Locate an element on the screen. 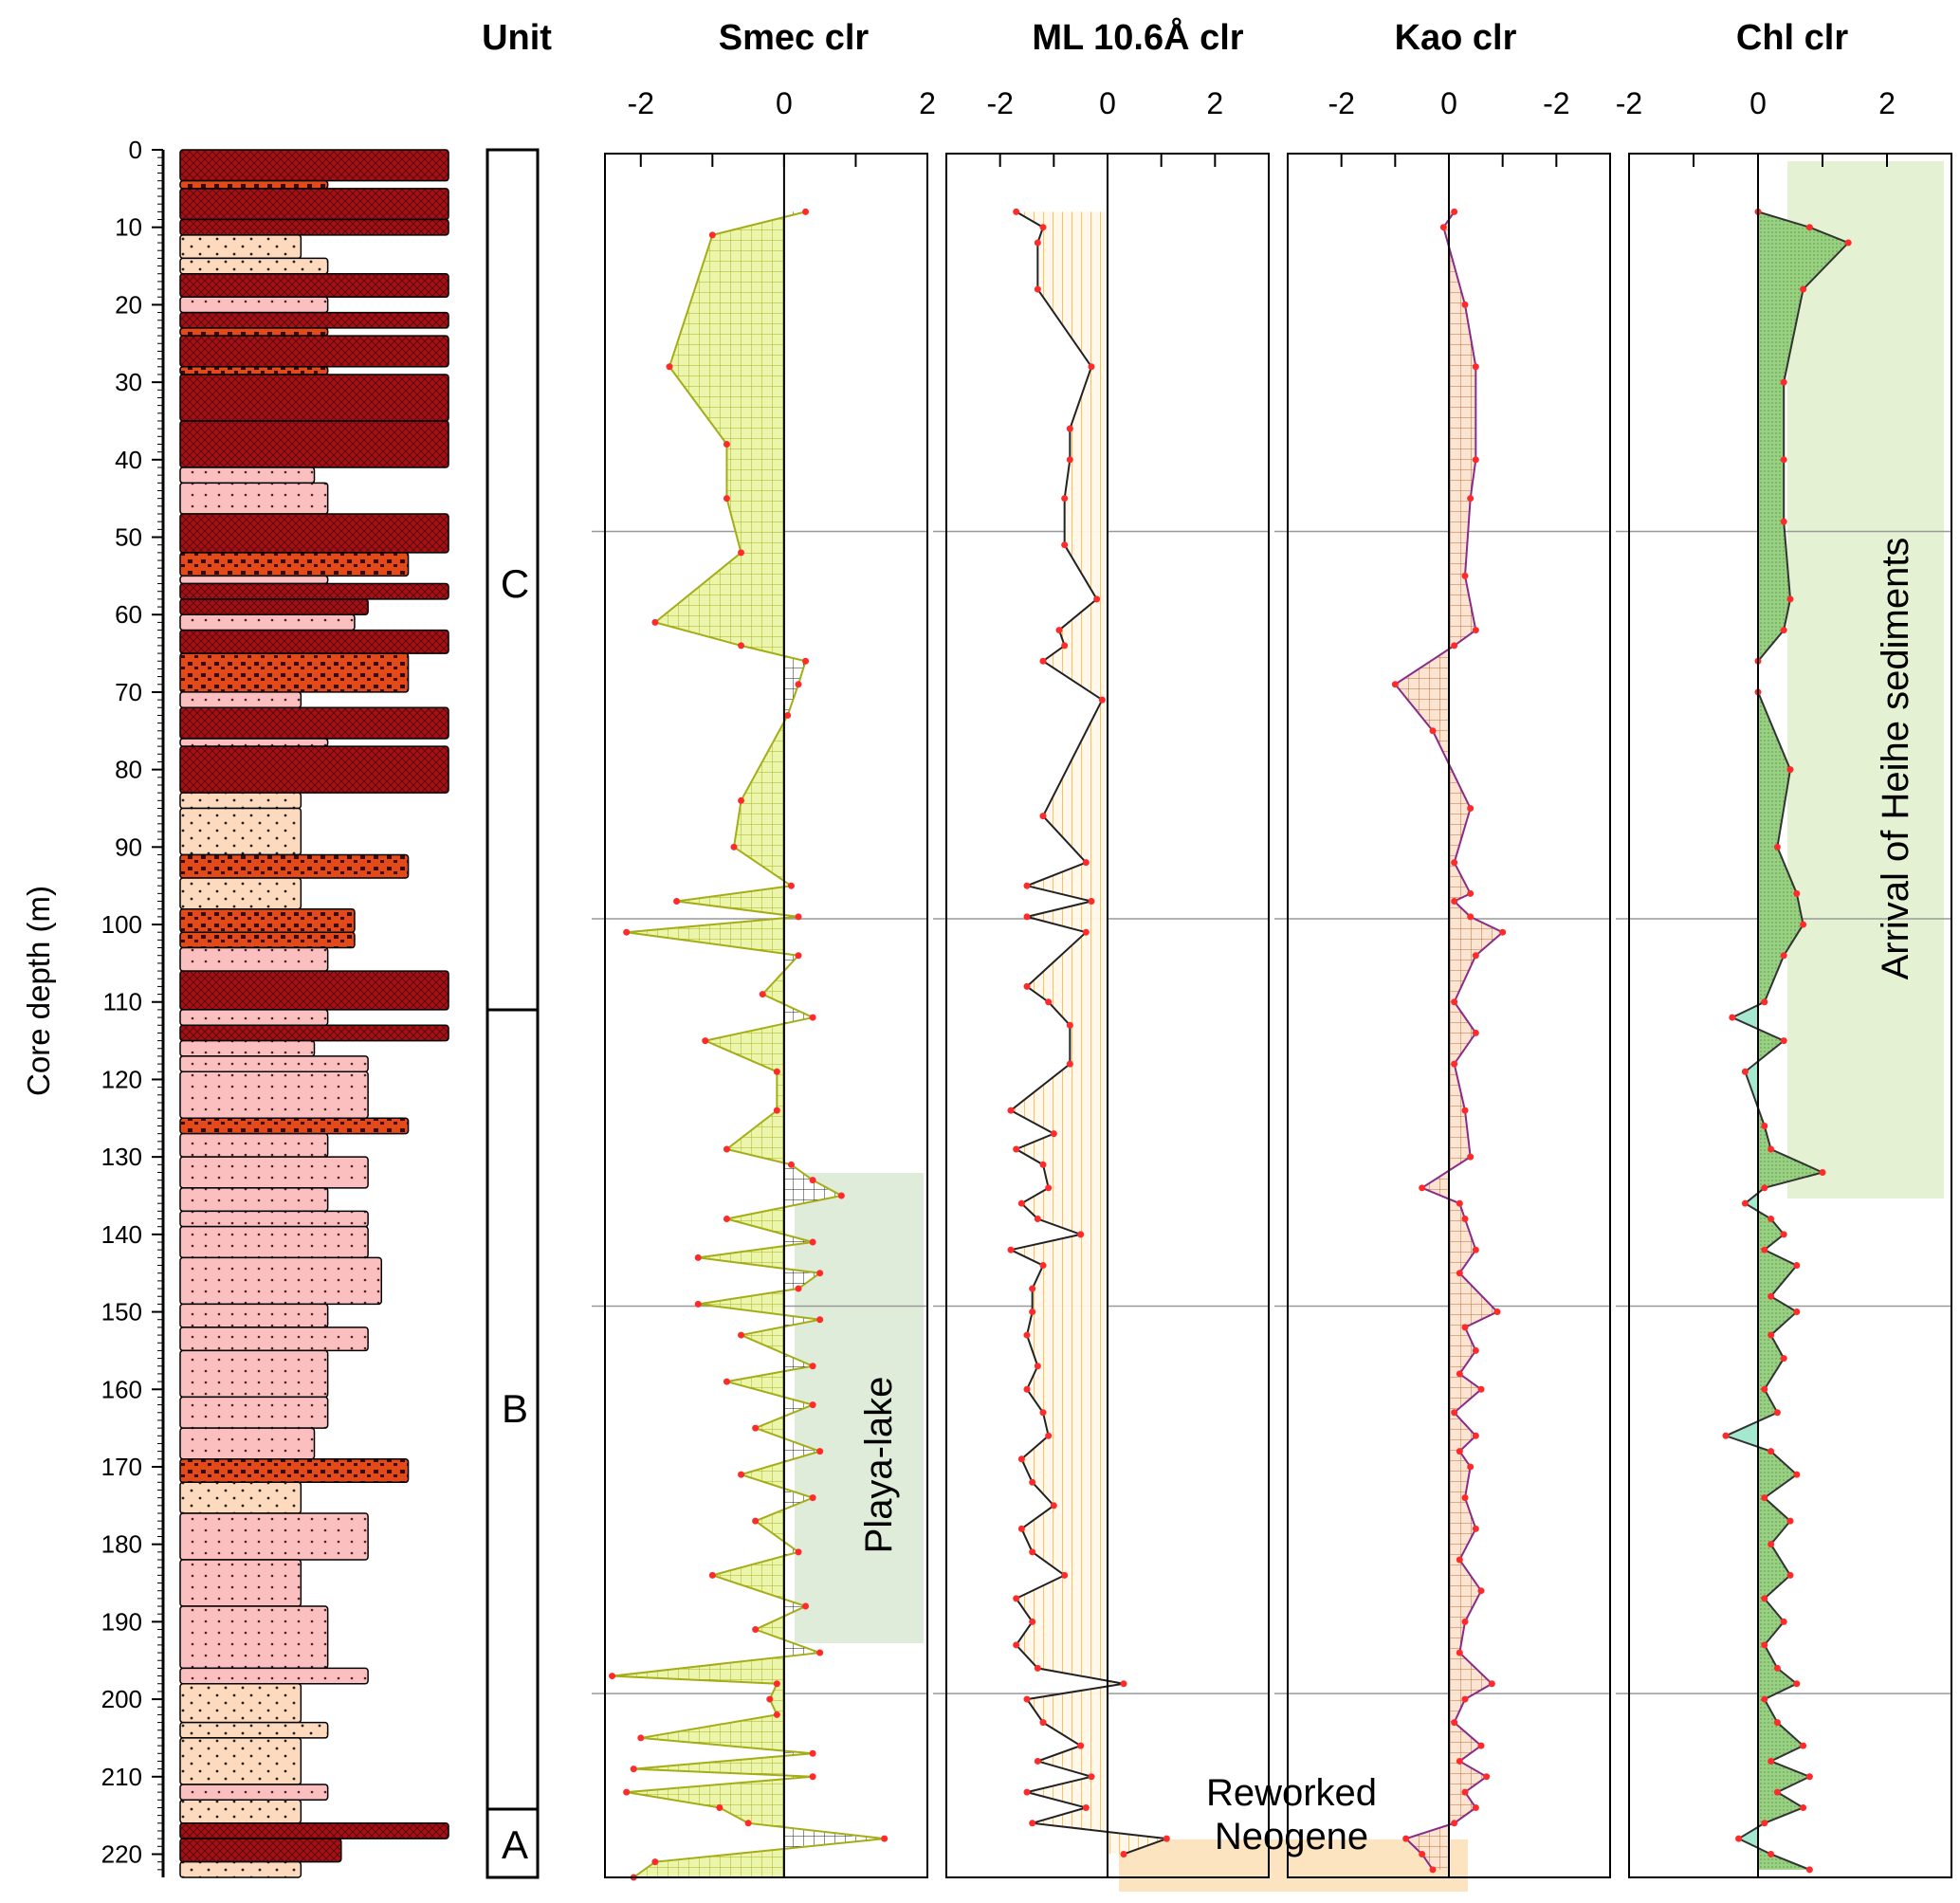  depth-tick-label: 40 is located at coordinates (128, 460).